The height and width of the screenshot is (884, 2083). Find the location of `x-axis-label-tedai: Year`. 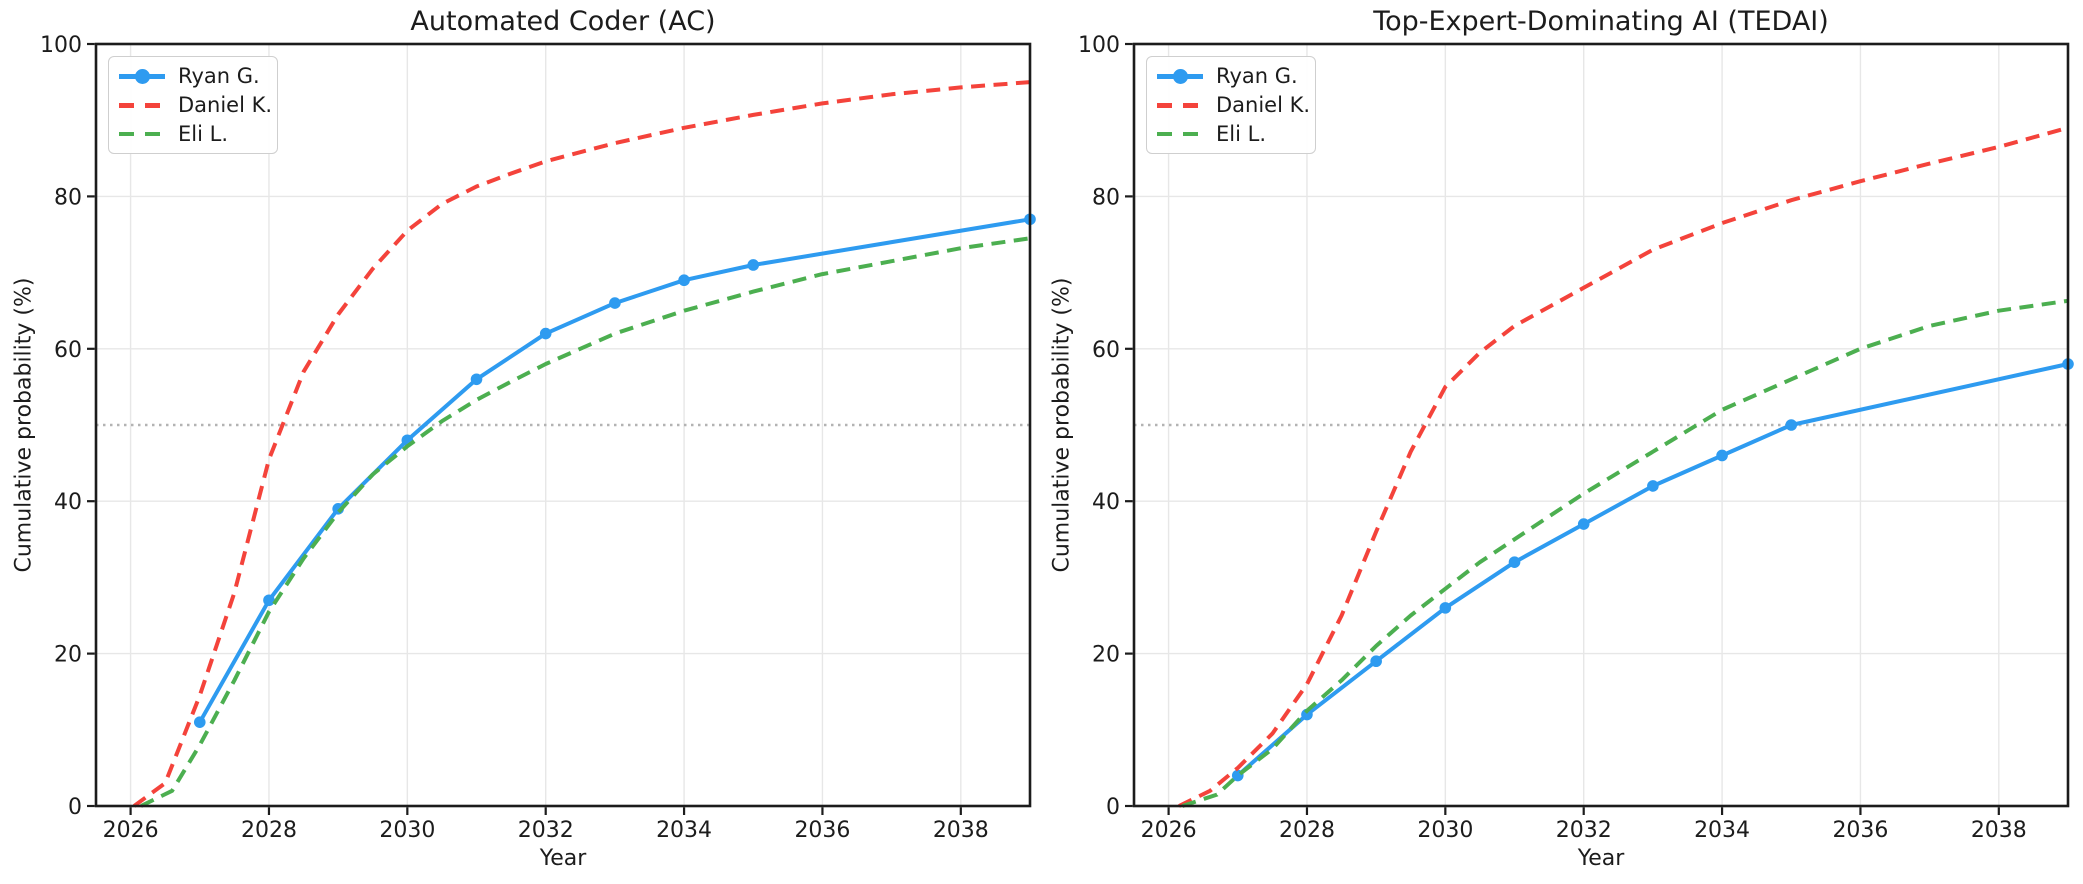

x-axis-label-tedai: Year is located at coordinates (1601, 858).